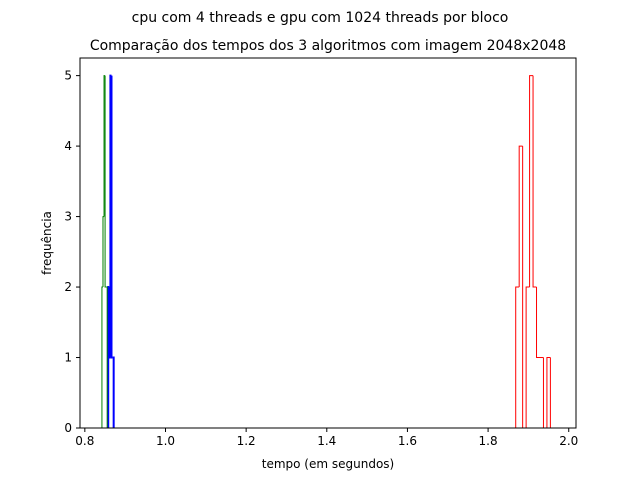  What do you see at coordinates (84, 441) in the screenshot?
I see `x-tick-label: 0.8` at bounding box center [84, 441].